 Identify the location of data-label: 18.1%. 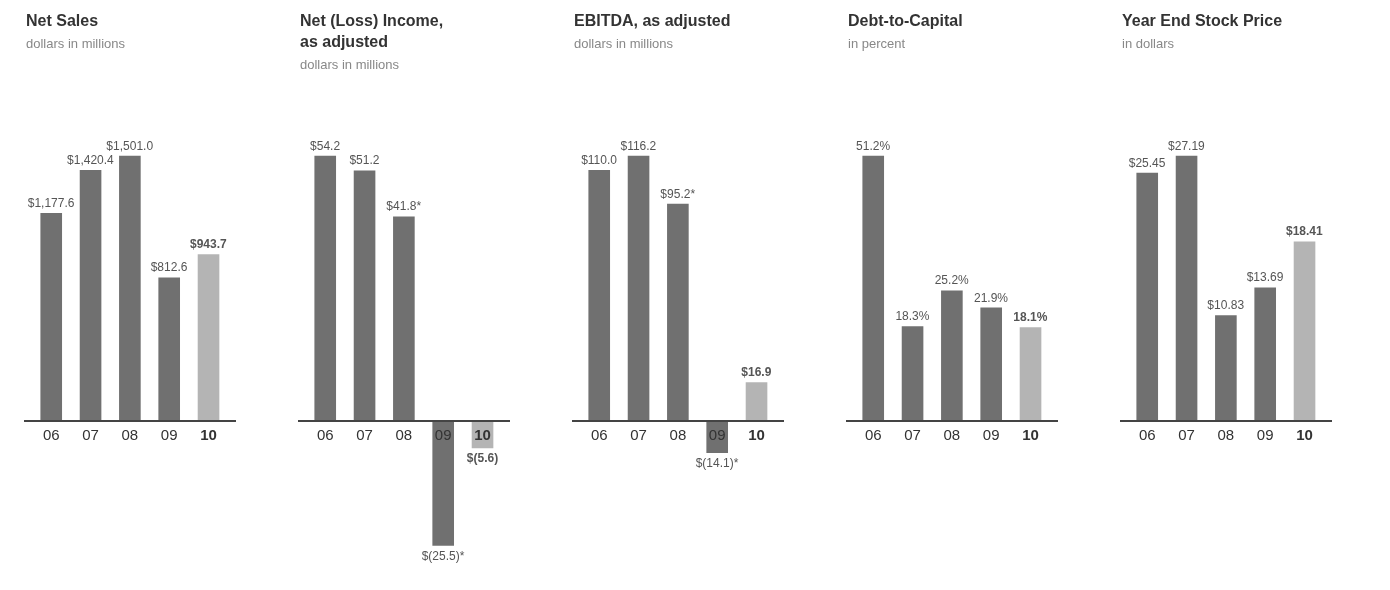
(1030, 317).